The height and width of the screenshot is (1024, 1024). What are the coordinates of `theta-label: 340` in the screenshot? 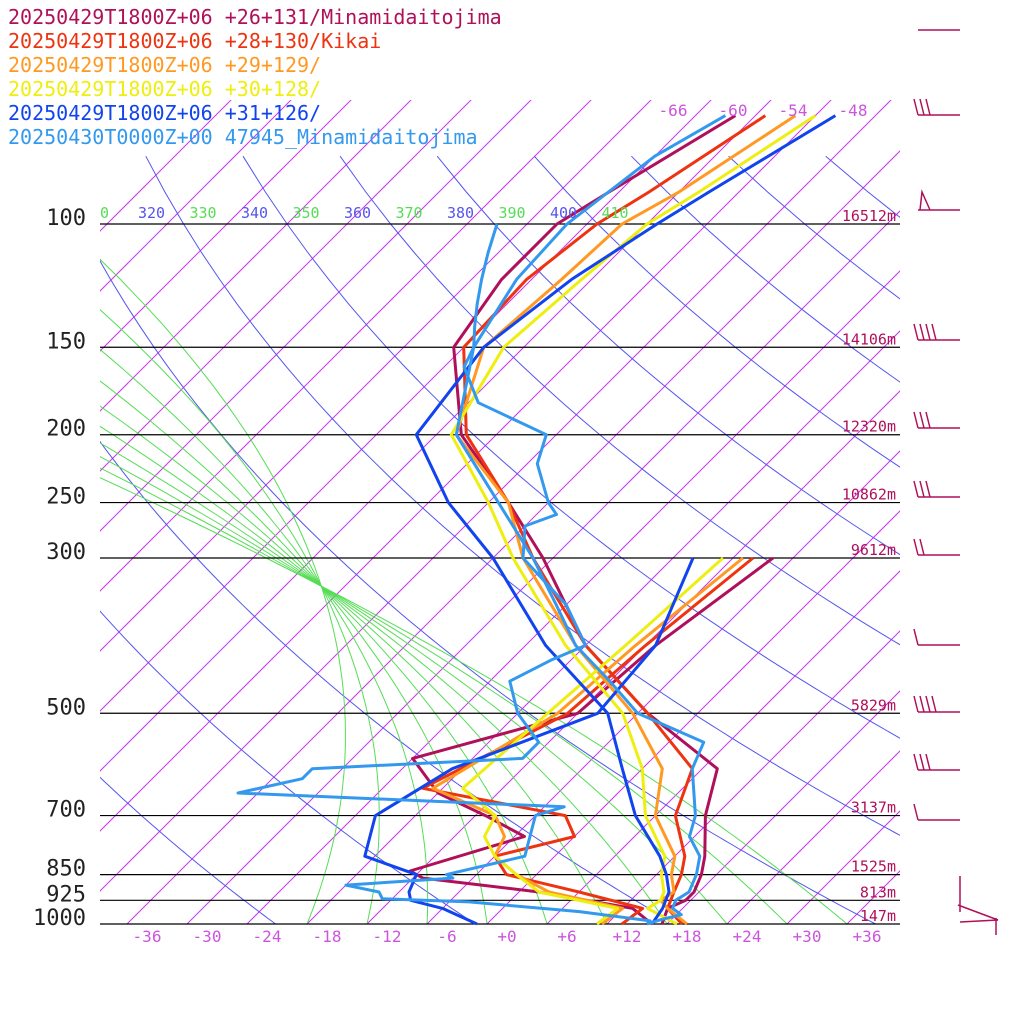 It's located at (254, 213).